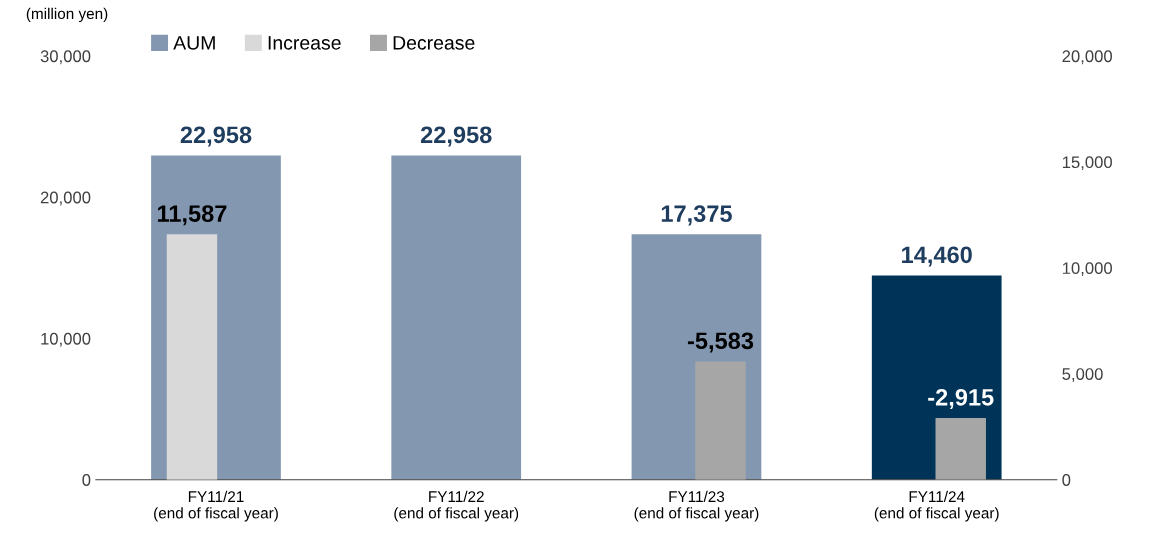  What do you see at coordinates (1066, 480) in the screenshot?
I see `y2-tick-label: 0` at bounding box center [1066, 480].